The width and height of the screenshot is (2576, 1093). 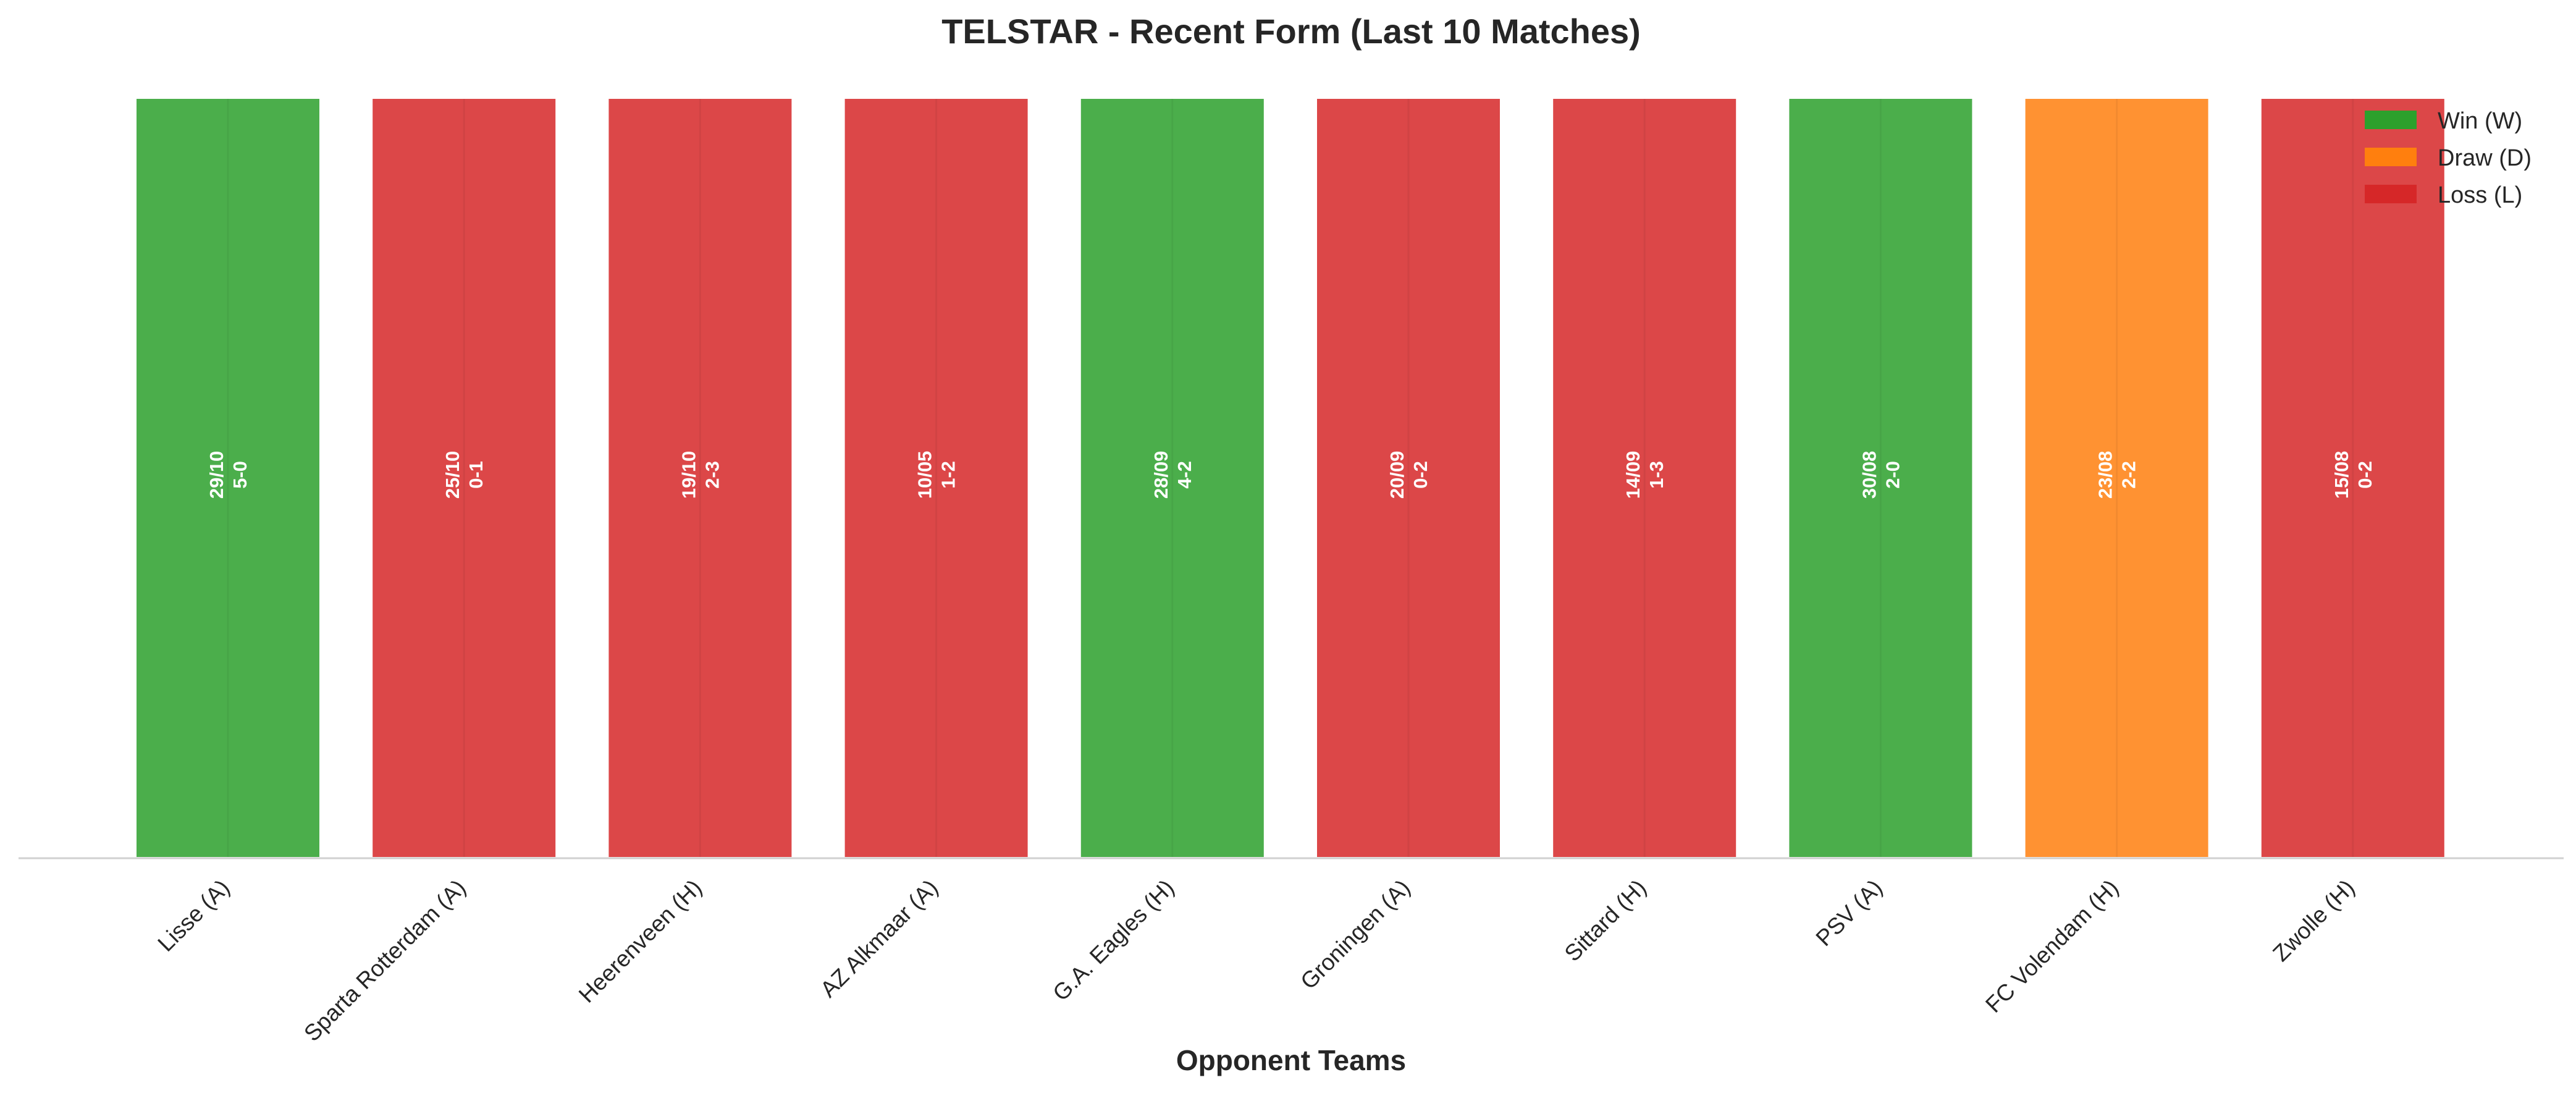 What do you see at coordinates (1849, 913) in the screenshot?
I see `x-tick-label: PSV (A)` at bounding box center [1849, 913].